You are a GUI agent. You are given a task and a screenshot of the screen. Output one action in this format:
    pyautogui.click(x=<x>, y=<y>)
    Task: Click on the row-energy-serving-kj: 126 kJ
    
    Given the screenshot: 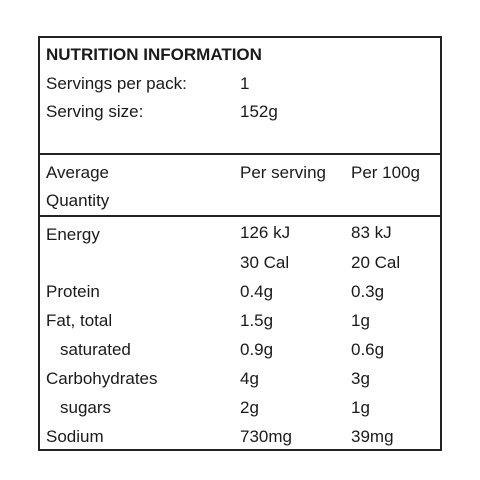 What is the action you would take?
    pyautogui.click(x=265, y=232)
    